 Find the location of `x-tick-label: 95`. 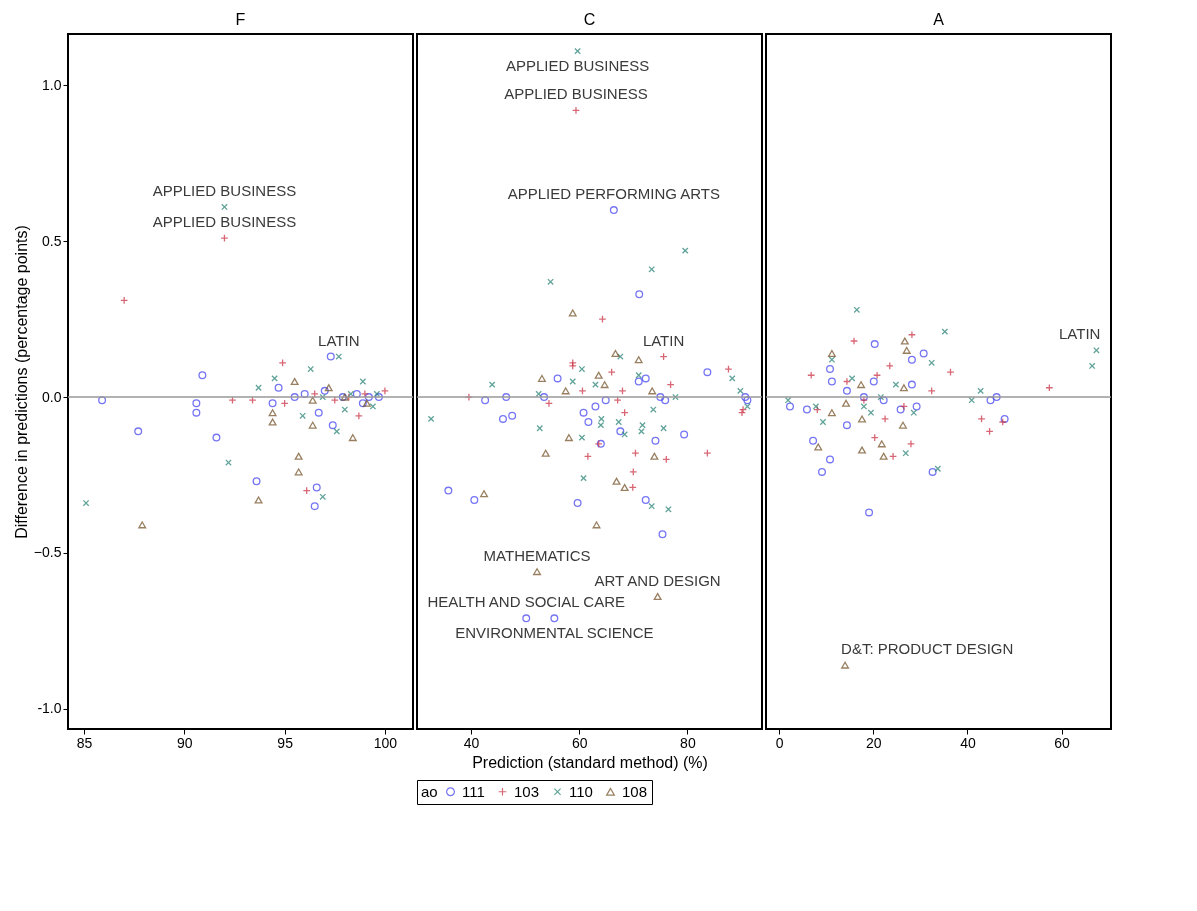

x-tick-label: 95 is located at coordinates (285, 742).